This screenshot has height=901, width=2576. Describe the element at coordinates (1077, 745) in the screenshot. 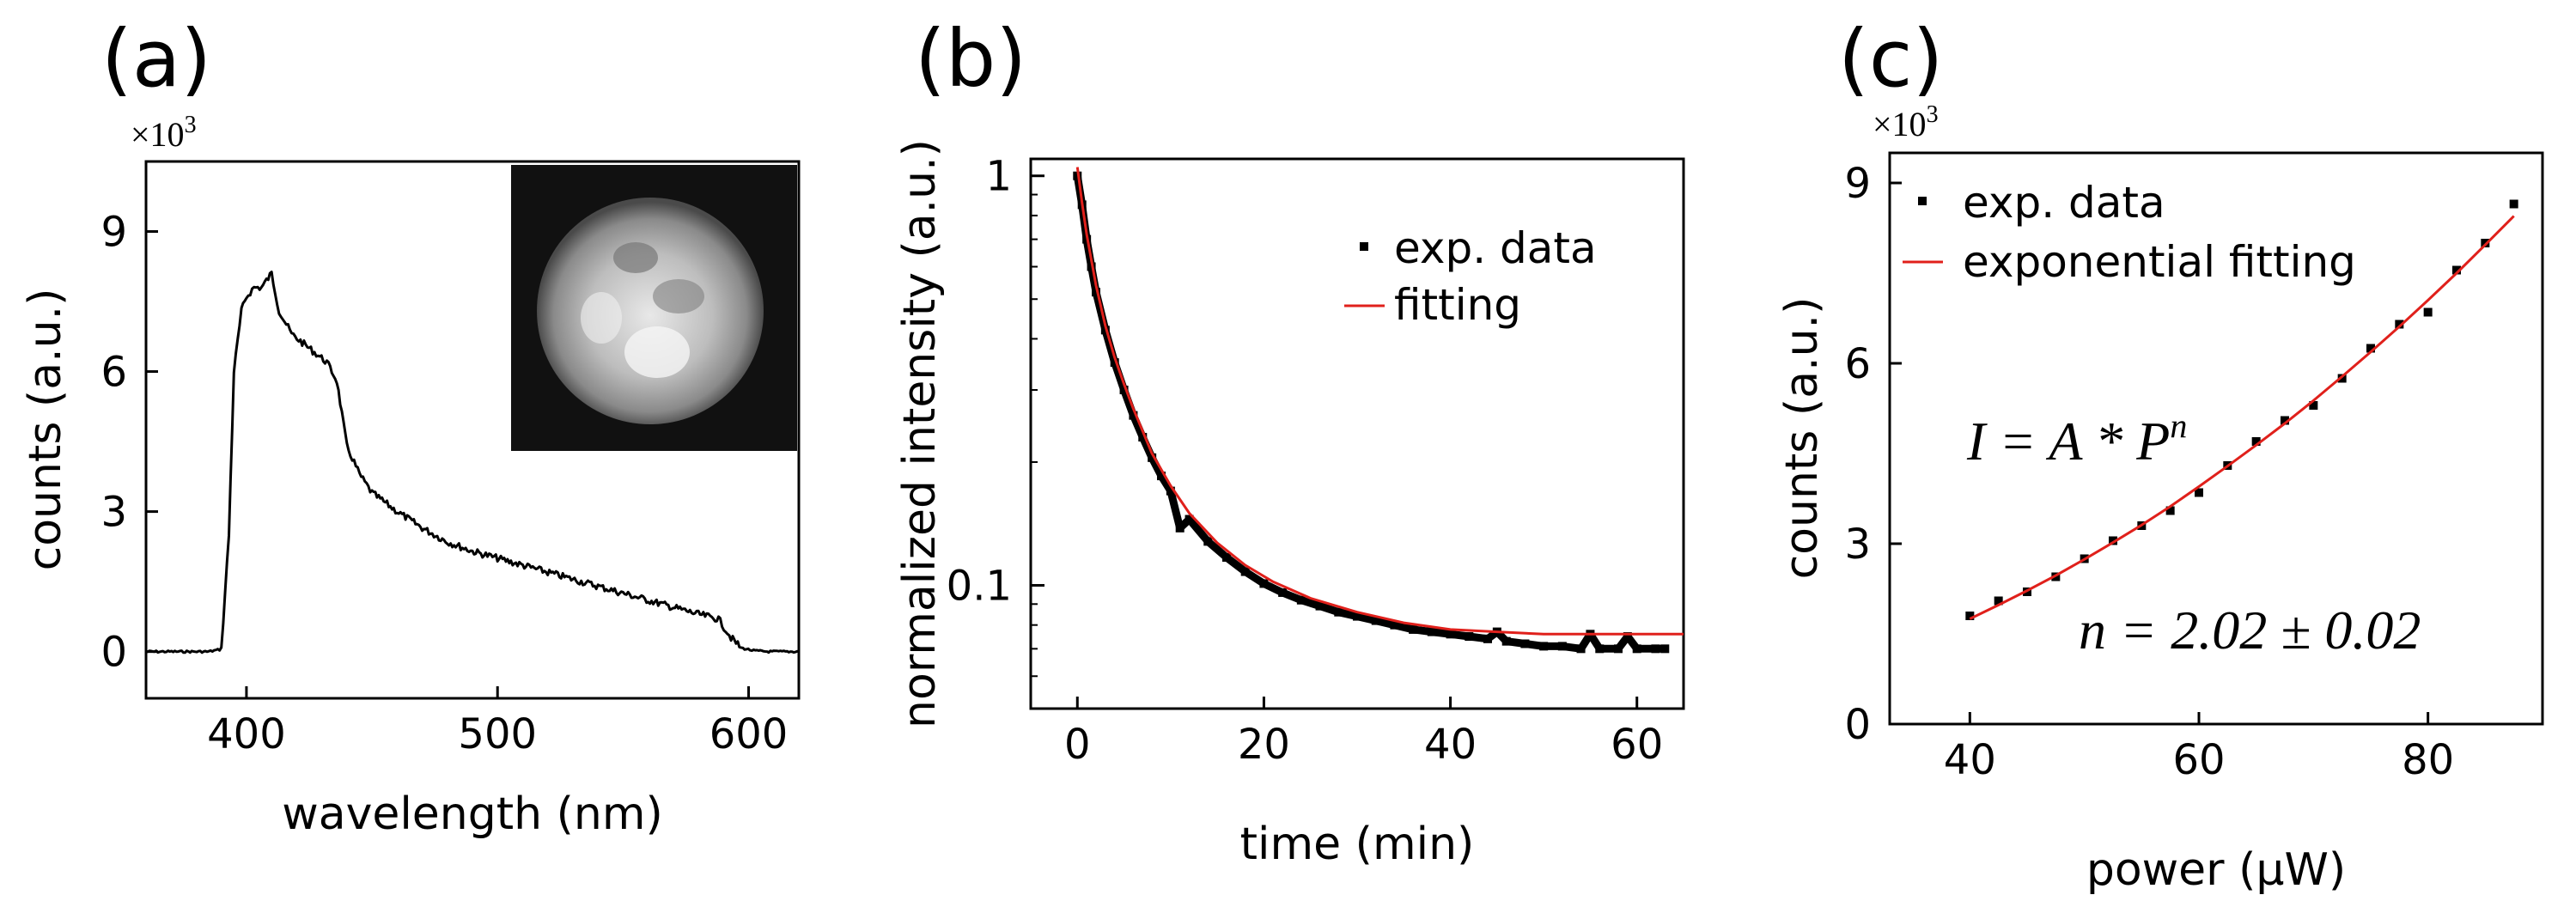

I see `x-tick-label: 0` at that location.